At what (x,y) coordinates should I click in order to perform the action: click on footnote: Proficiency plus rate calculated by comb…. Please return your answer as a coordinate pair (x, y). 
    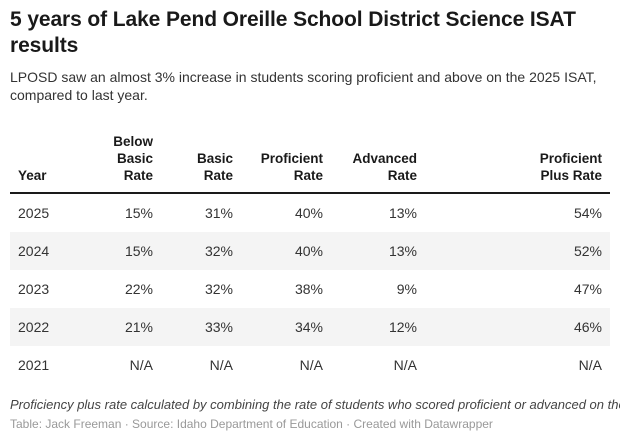
    Looking at the image, I should click on (315, 404).